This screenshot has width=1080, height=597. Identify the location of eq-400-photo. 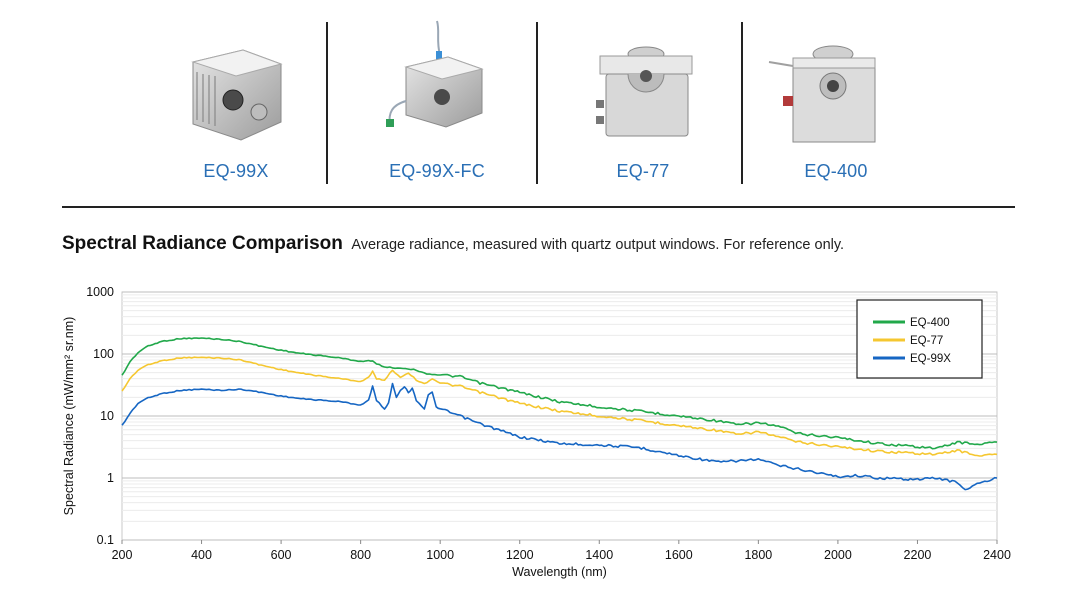
(822, 94).